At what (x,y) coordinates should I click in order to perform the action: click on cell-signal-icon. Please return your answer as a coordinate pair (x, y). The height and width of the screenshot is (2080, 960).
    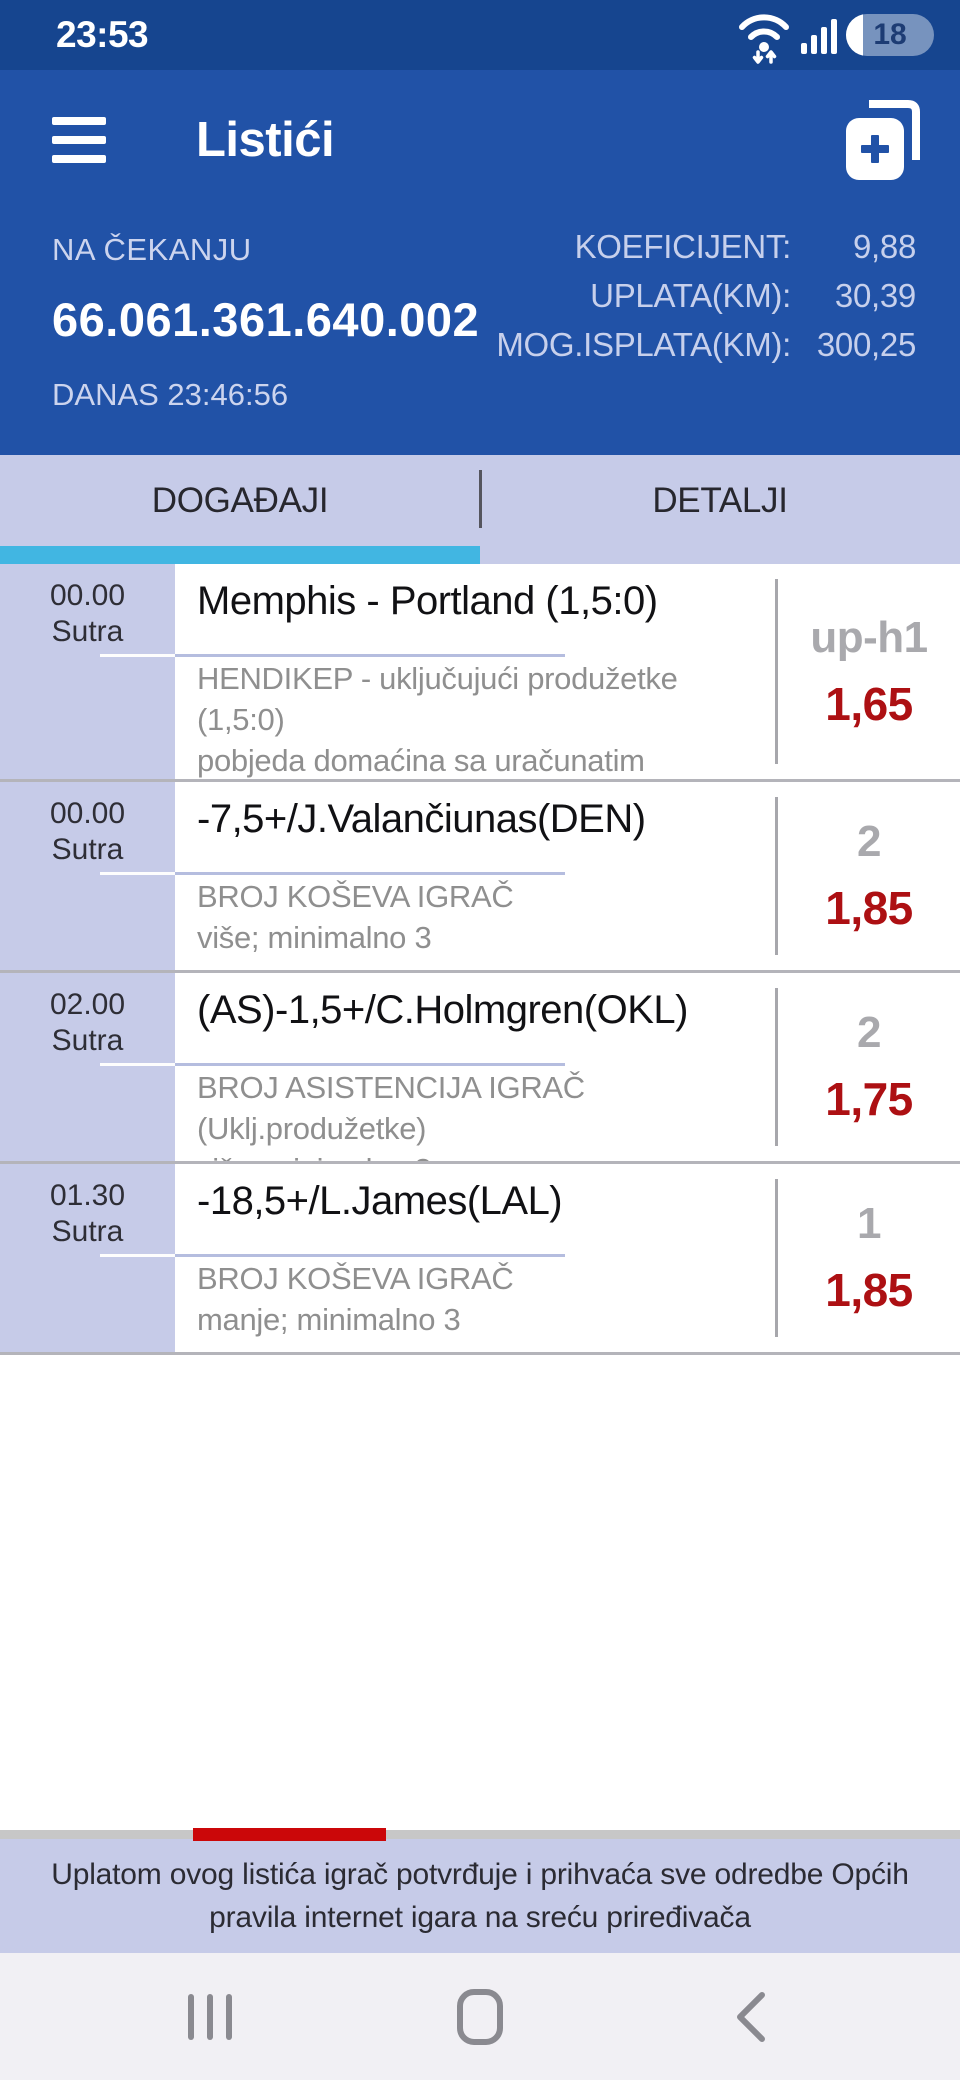
    Looking at the image, I should click on (819, 36).